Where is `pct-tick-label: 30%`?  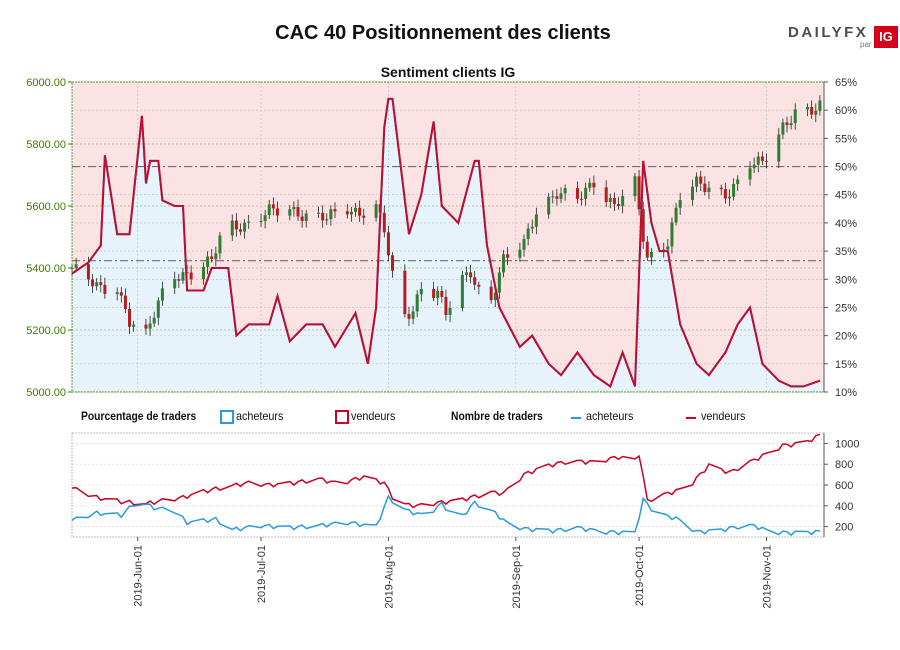 pct-tick-label: 30% is located at coordinates (846, 280).